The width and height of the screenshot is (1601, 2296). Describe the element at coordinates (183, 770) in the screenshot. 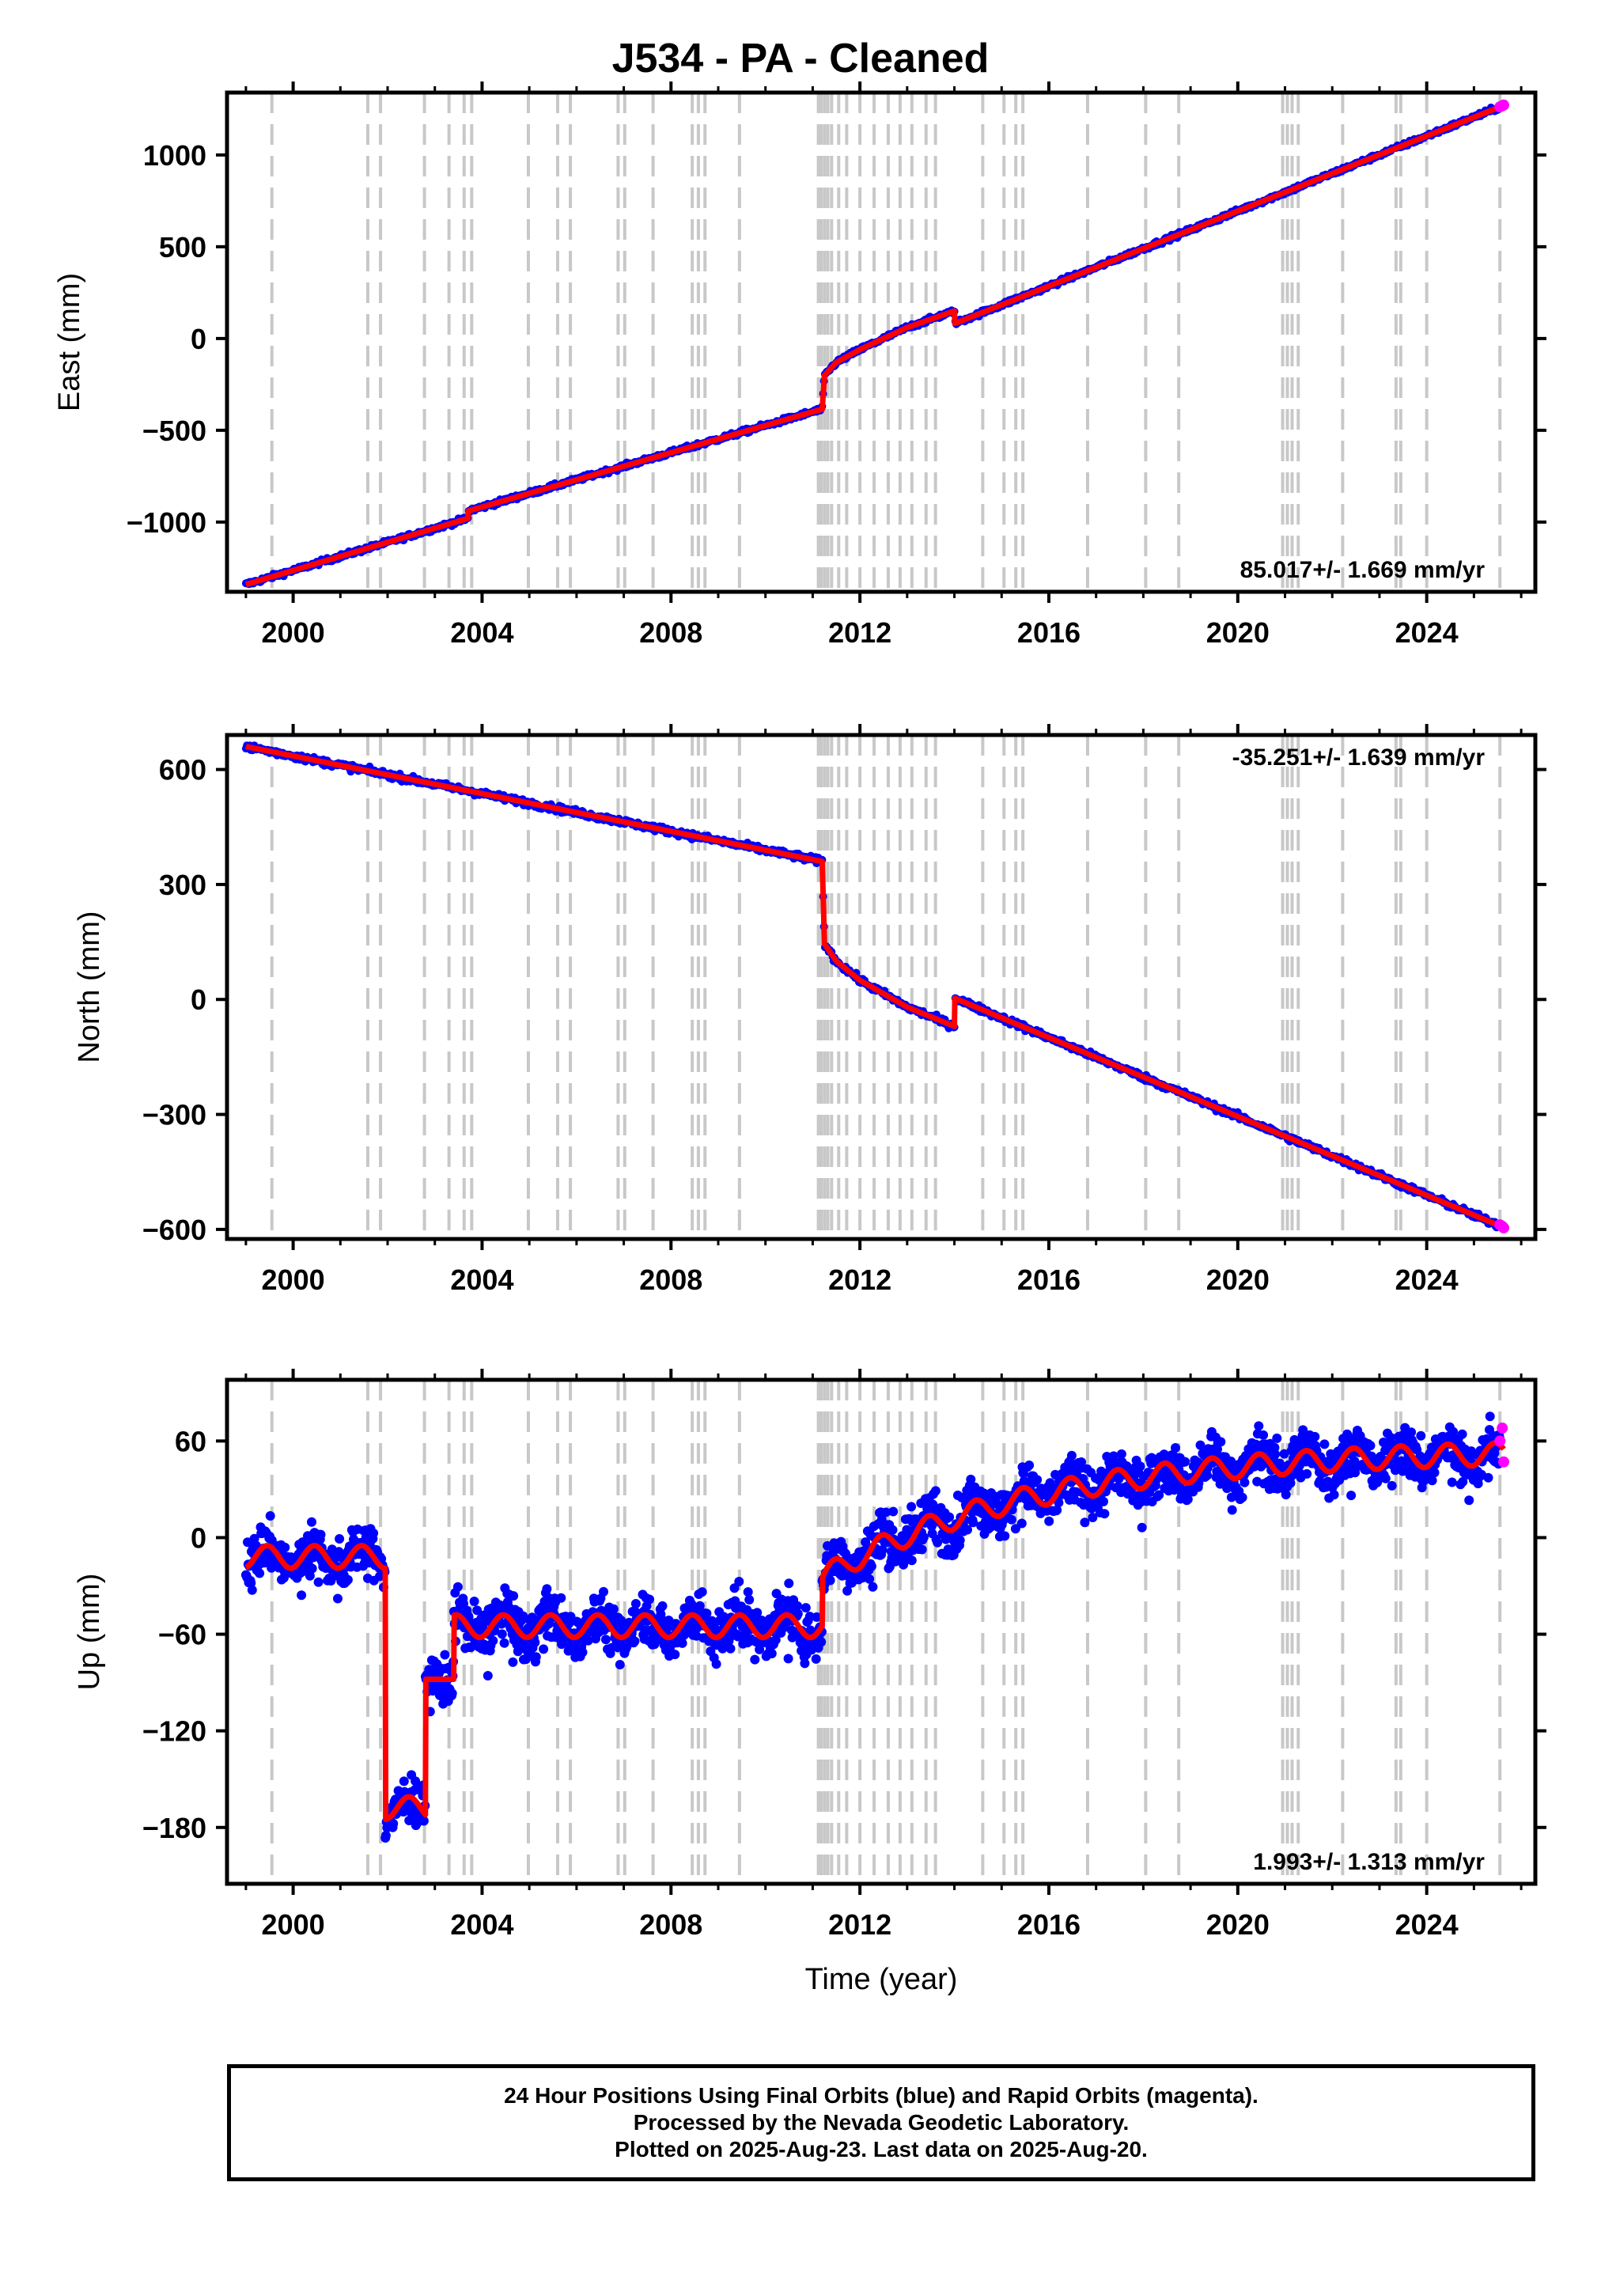

I see `y-tick-label: 600` at that location.